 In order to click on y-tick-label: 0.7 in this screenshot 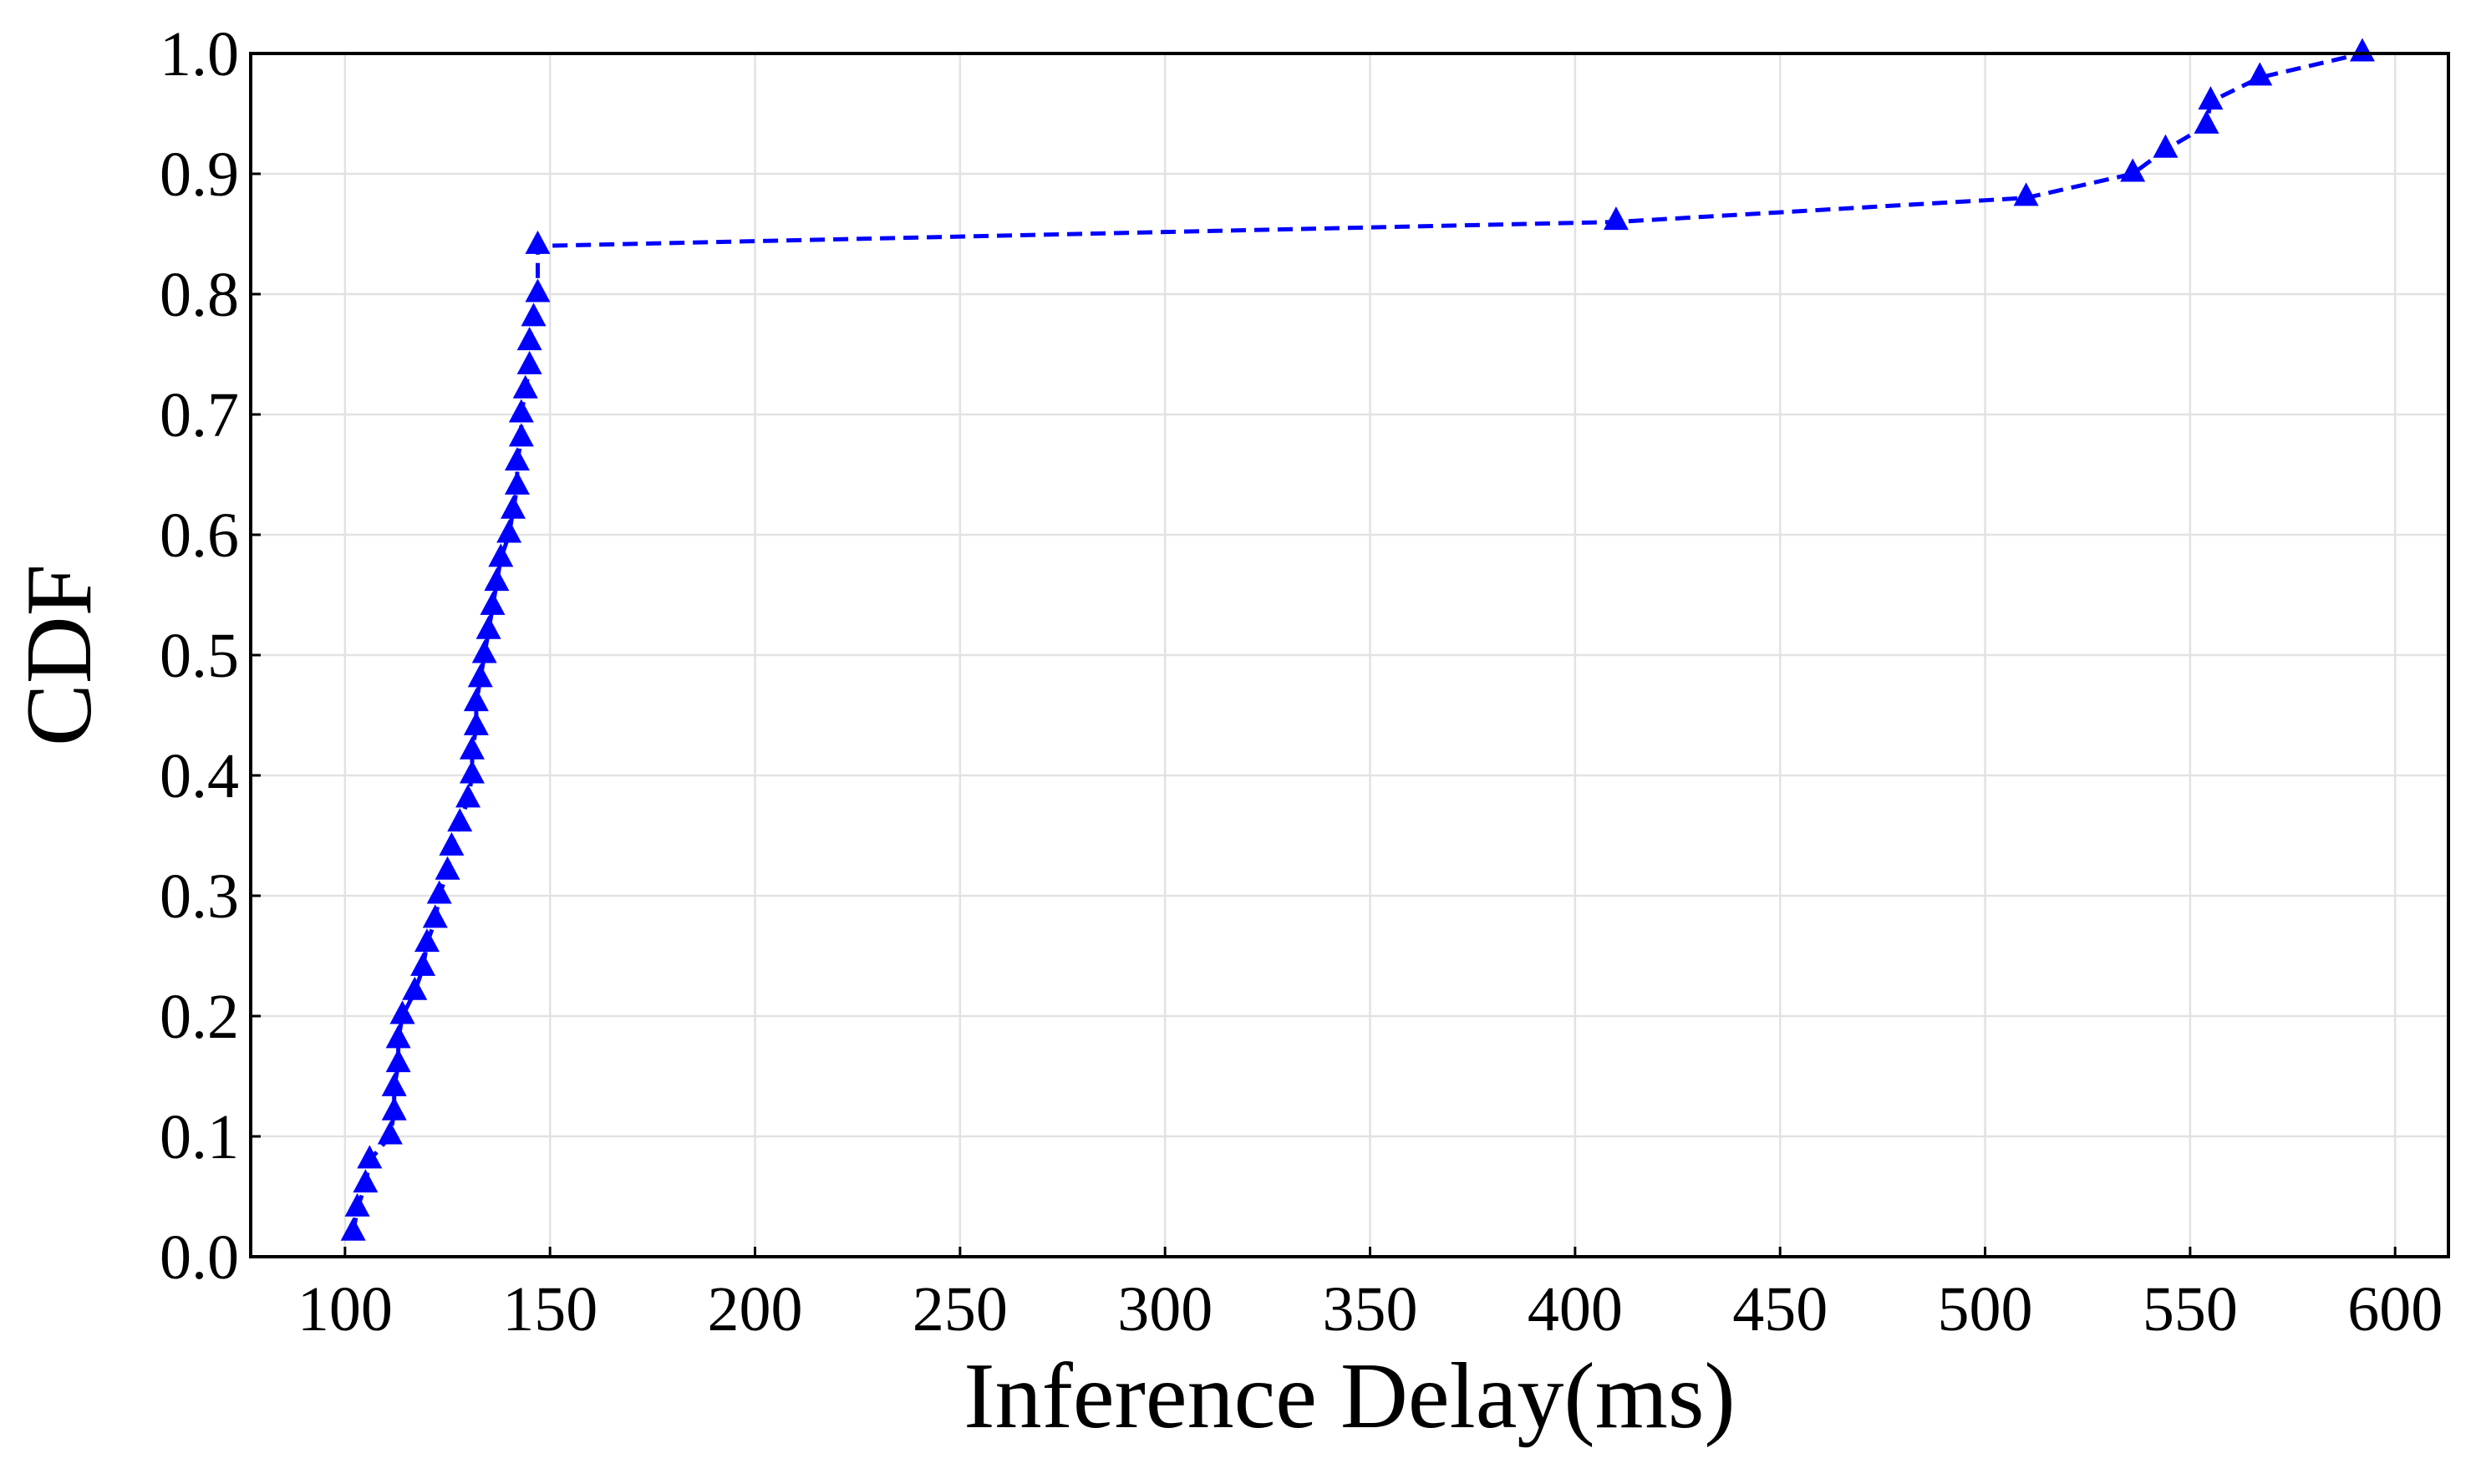, I will do `click(199, 415)`.